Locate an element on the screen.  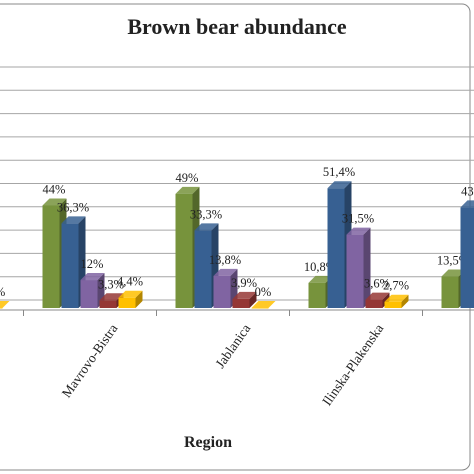
data-label: 44% is located at coordinates (54, 189).